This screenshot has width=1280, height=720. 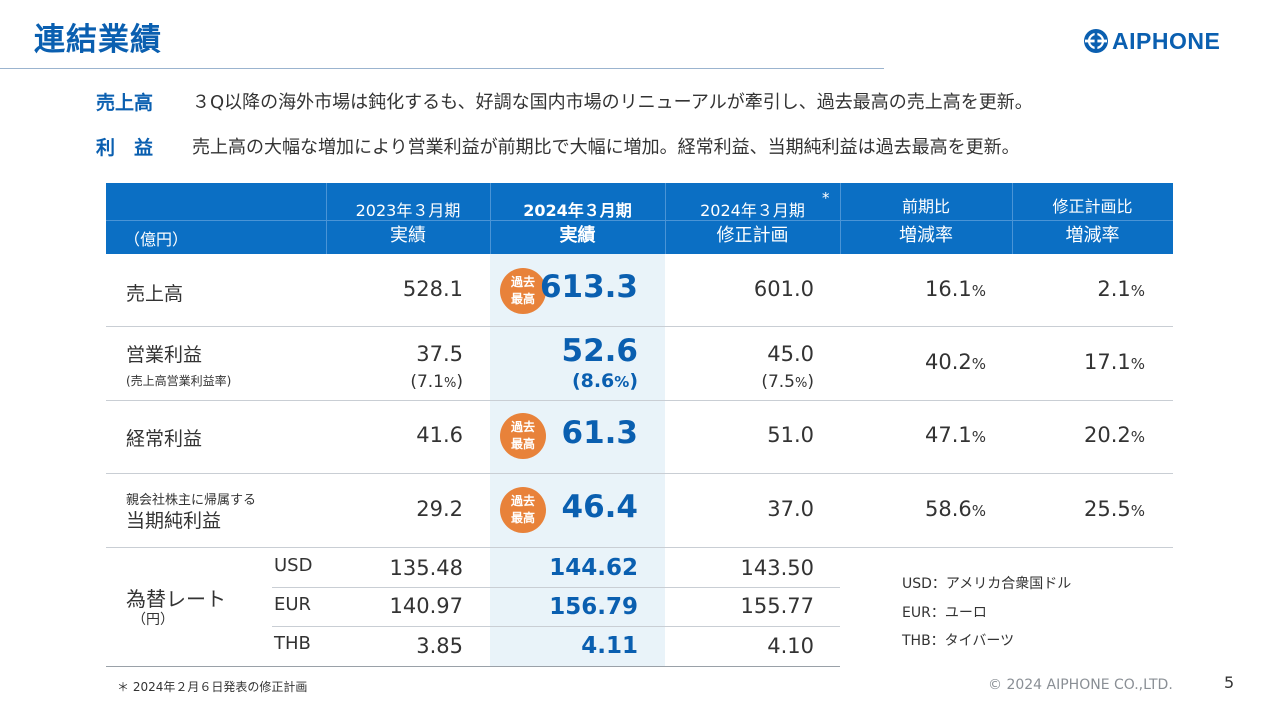 What do you see at coordinates (958, 641) in the screenshot?
I see `legend-thb: THB：タイバーツ` at bounding box center [958, 641].